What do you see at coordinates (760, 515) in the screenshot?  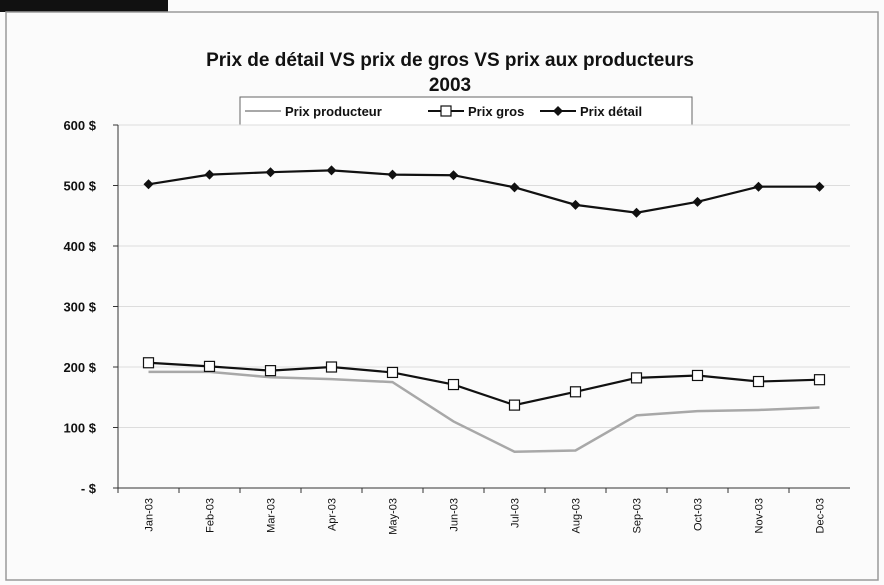 I see `x-tick-label: Nov-03` at bounding box center [760, 515].